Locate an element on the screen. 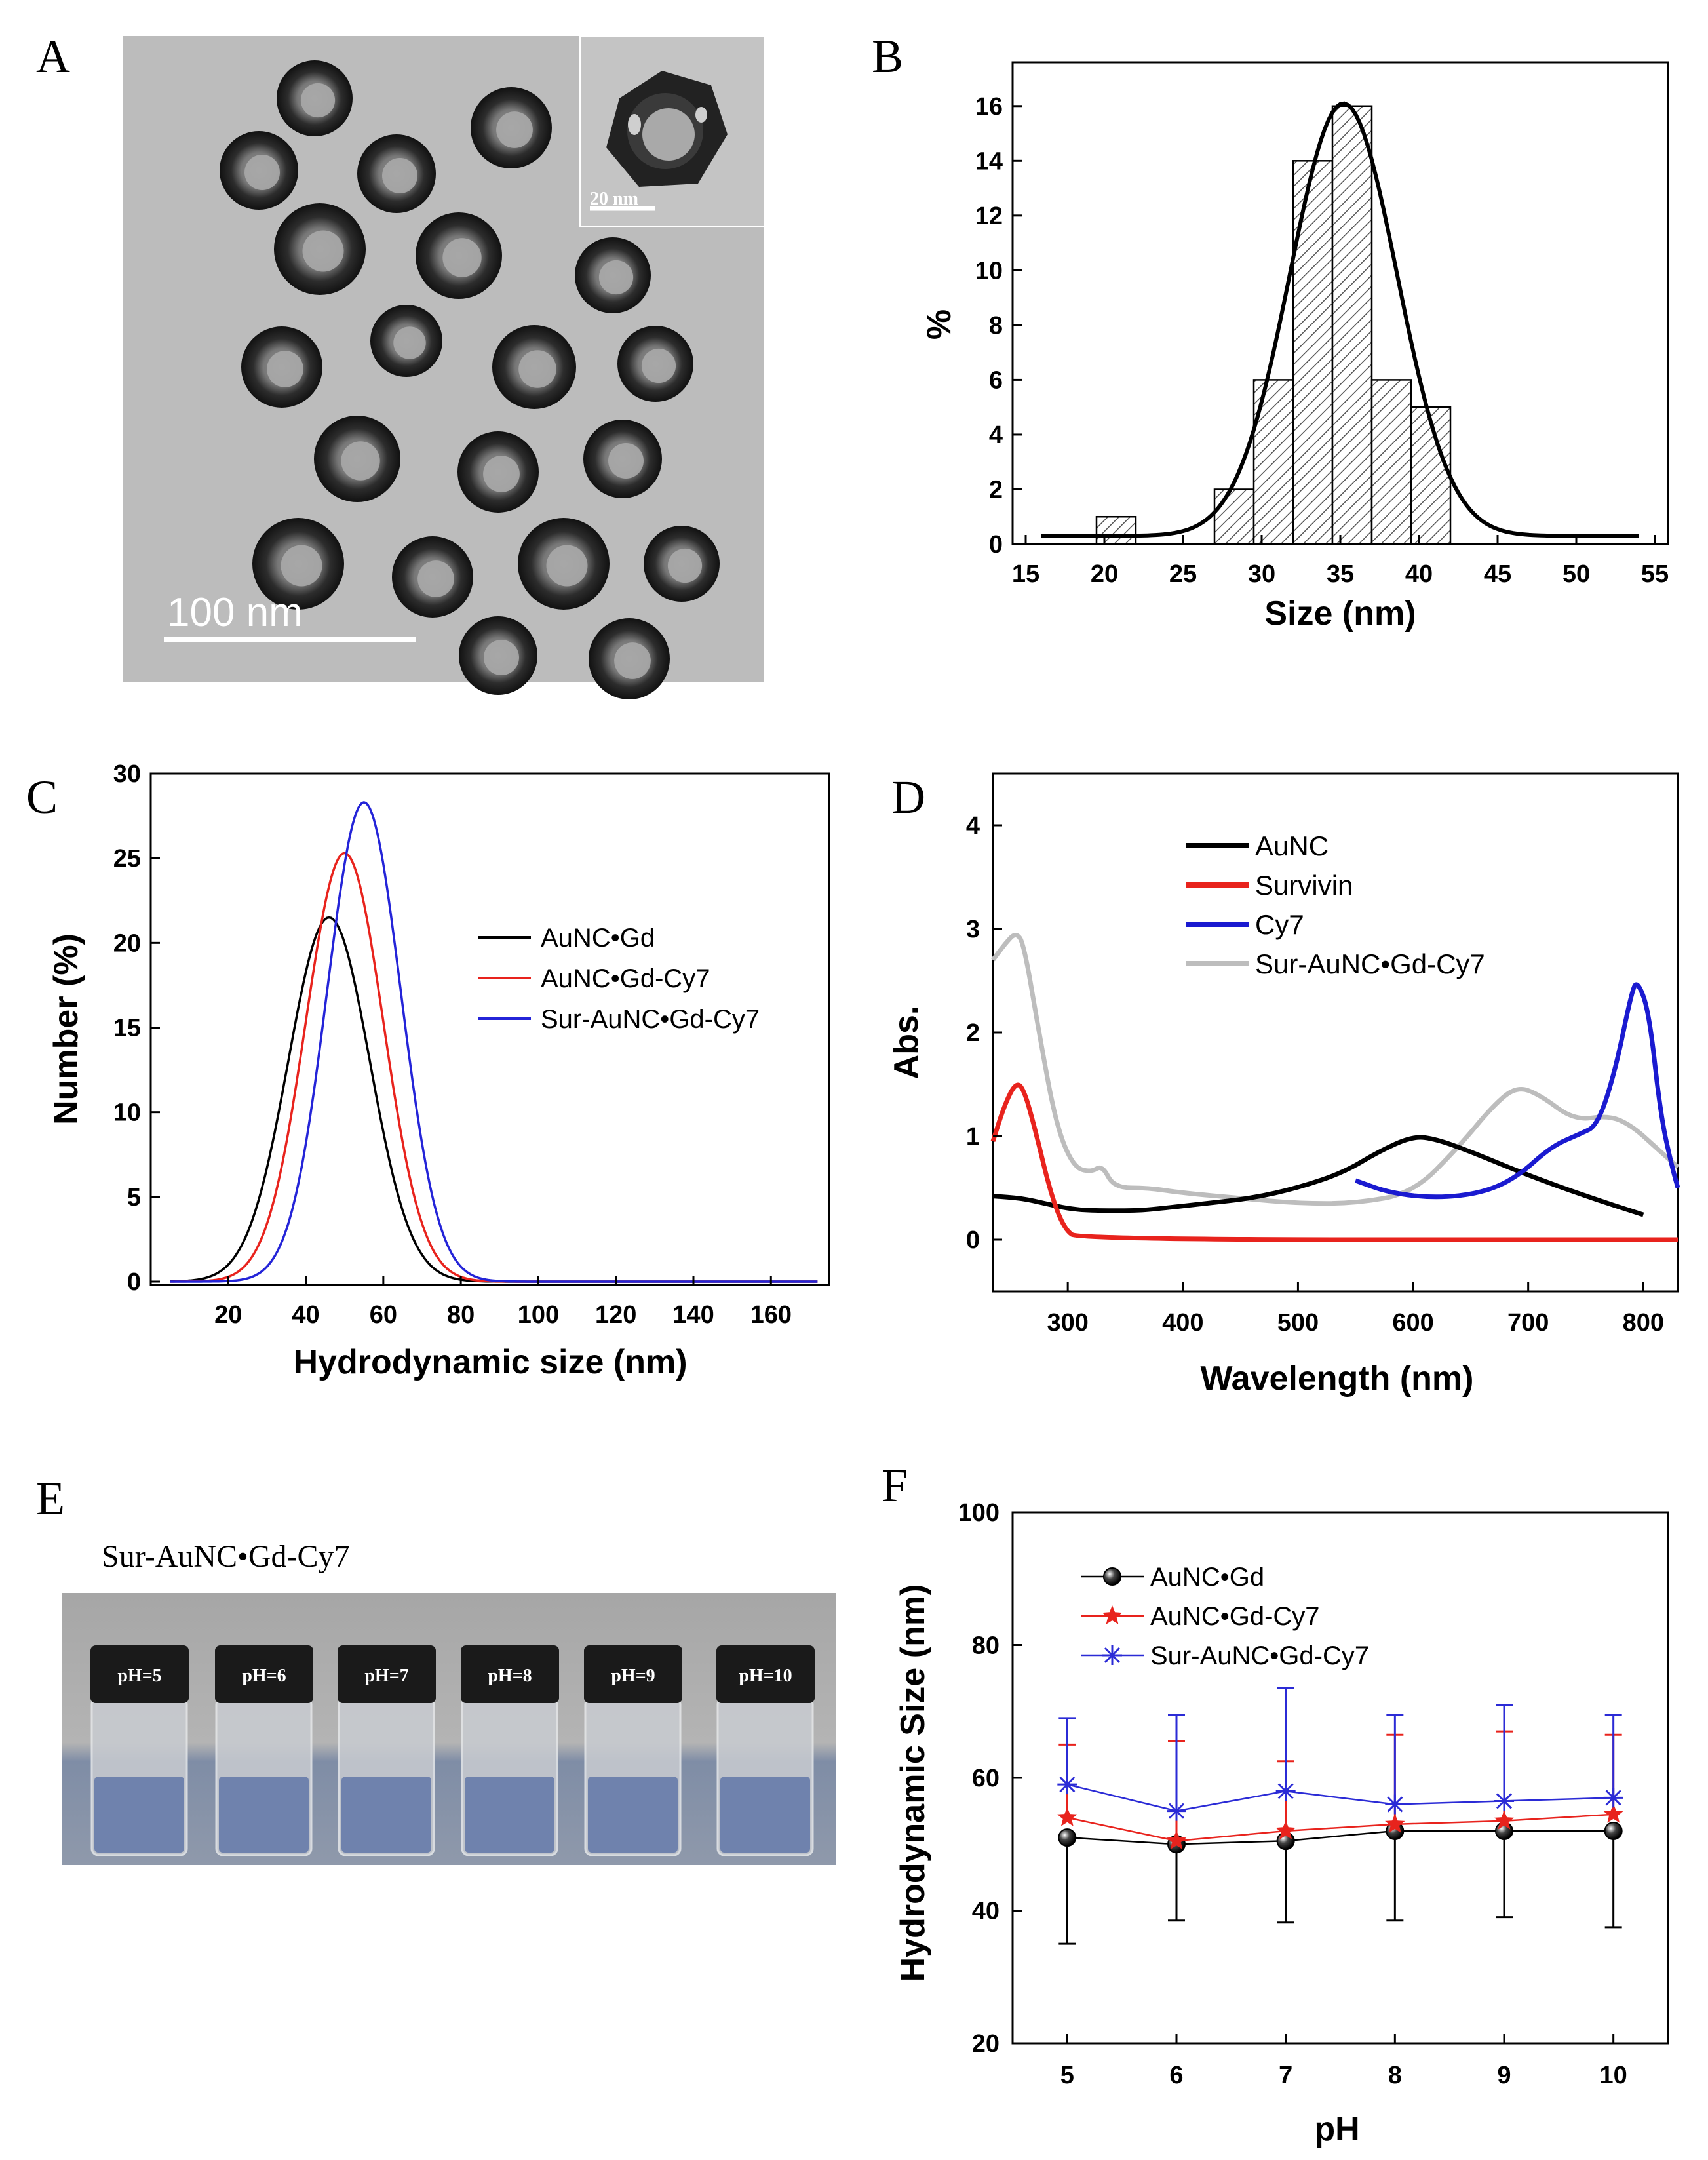  panel-e-title: Sur-AuNC•Gd-Cy7 is located at coordinates (226, 1556).